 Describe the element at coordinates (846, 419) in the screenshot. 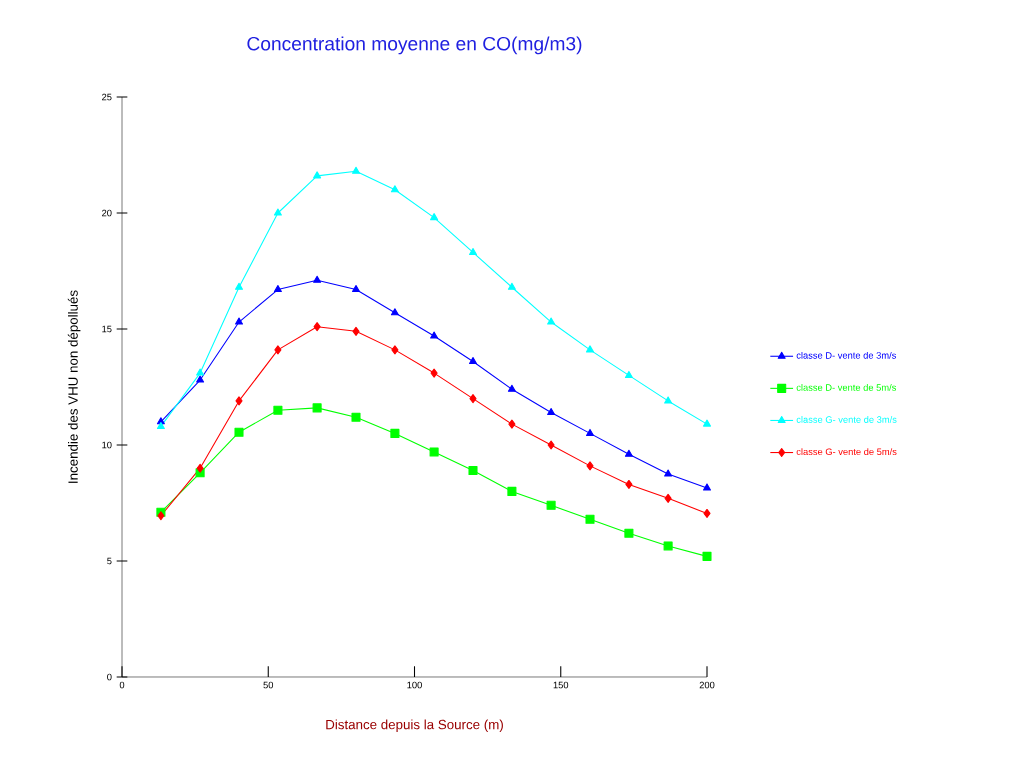

I see `legend-label: classe G- vente de 3m/s` at that location.